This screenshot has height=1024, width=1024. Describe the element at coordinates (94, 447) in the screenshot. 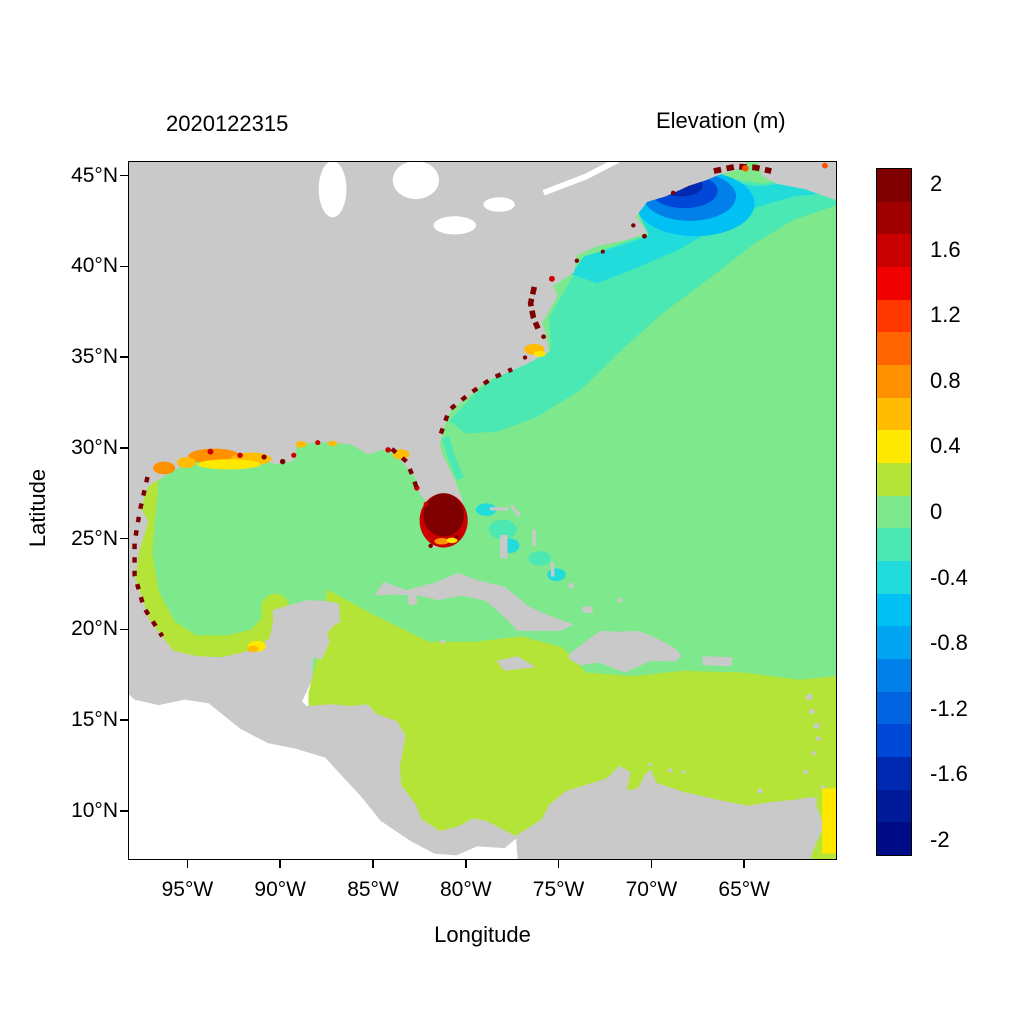

I see `y-tick-label: 30°N` at that location.